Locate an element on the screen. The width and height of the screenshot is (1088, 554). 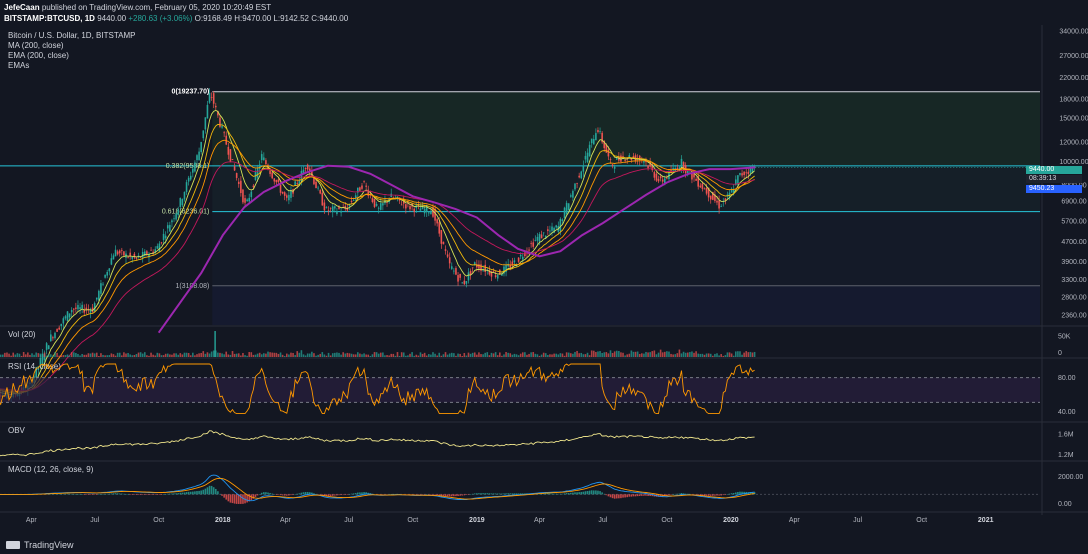
price-tick-label: 3300.00 is located at coordinates (1073, 280).